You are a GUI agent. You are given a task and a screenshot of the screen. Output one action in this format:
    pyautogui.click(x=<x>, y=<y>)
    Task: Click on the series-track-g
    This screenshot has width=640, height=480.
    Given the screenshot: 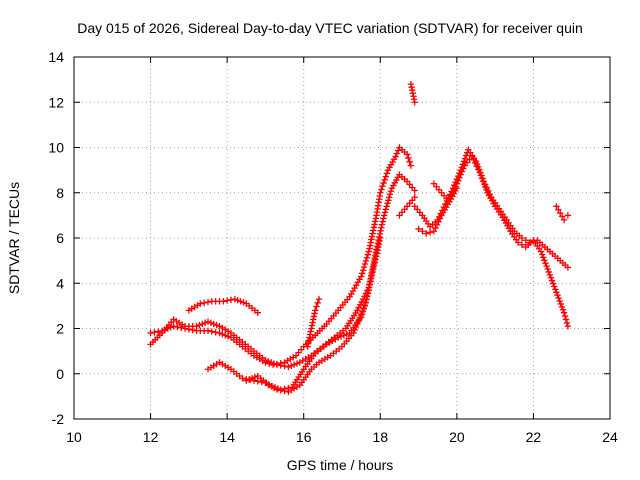 What is the action you would take?
    pyautogui.click(x=412, y=93)
    